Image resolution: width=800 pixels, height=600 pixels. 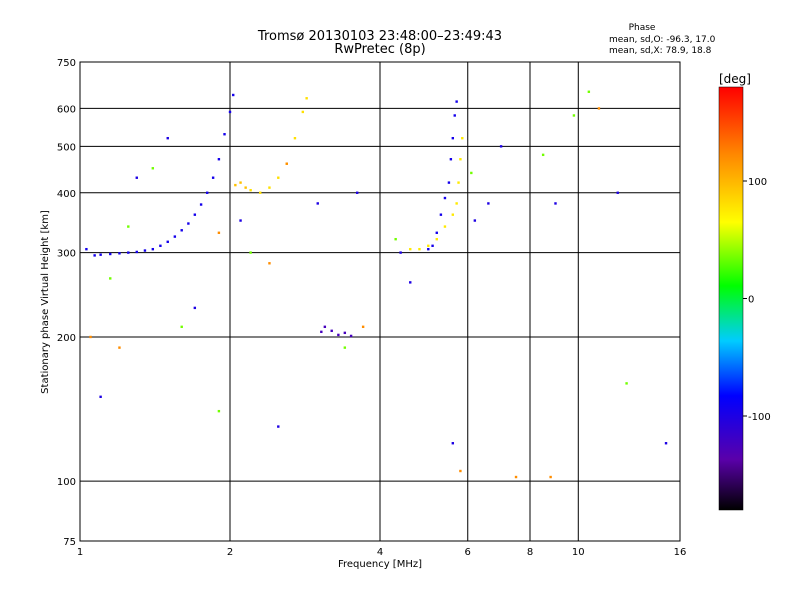 What do you see at coordinates (379, 36) in the screenshot?
I see `chart-title: Tromsø 20130103 23:48:00–23:49:43` at bounding box center [379, 36].